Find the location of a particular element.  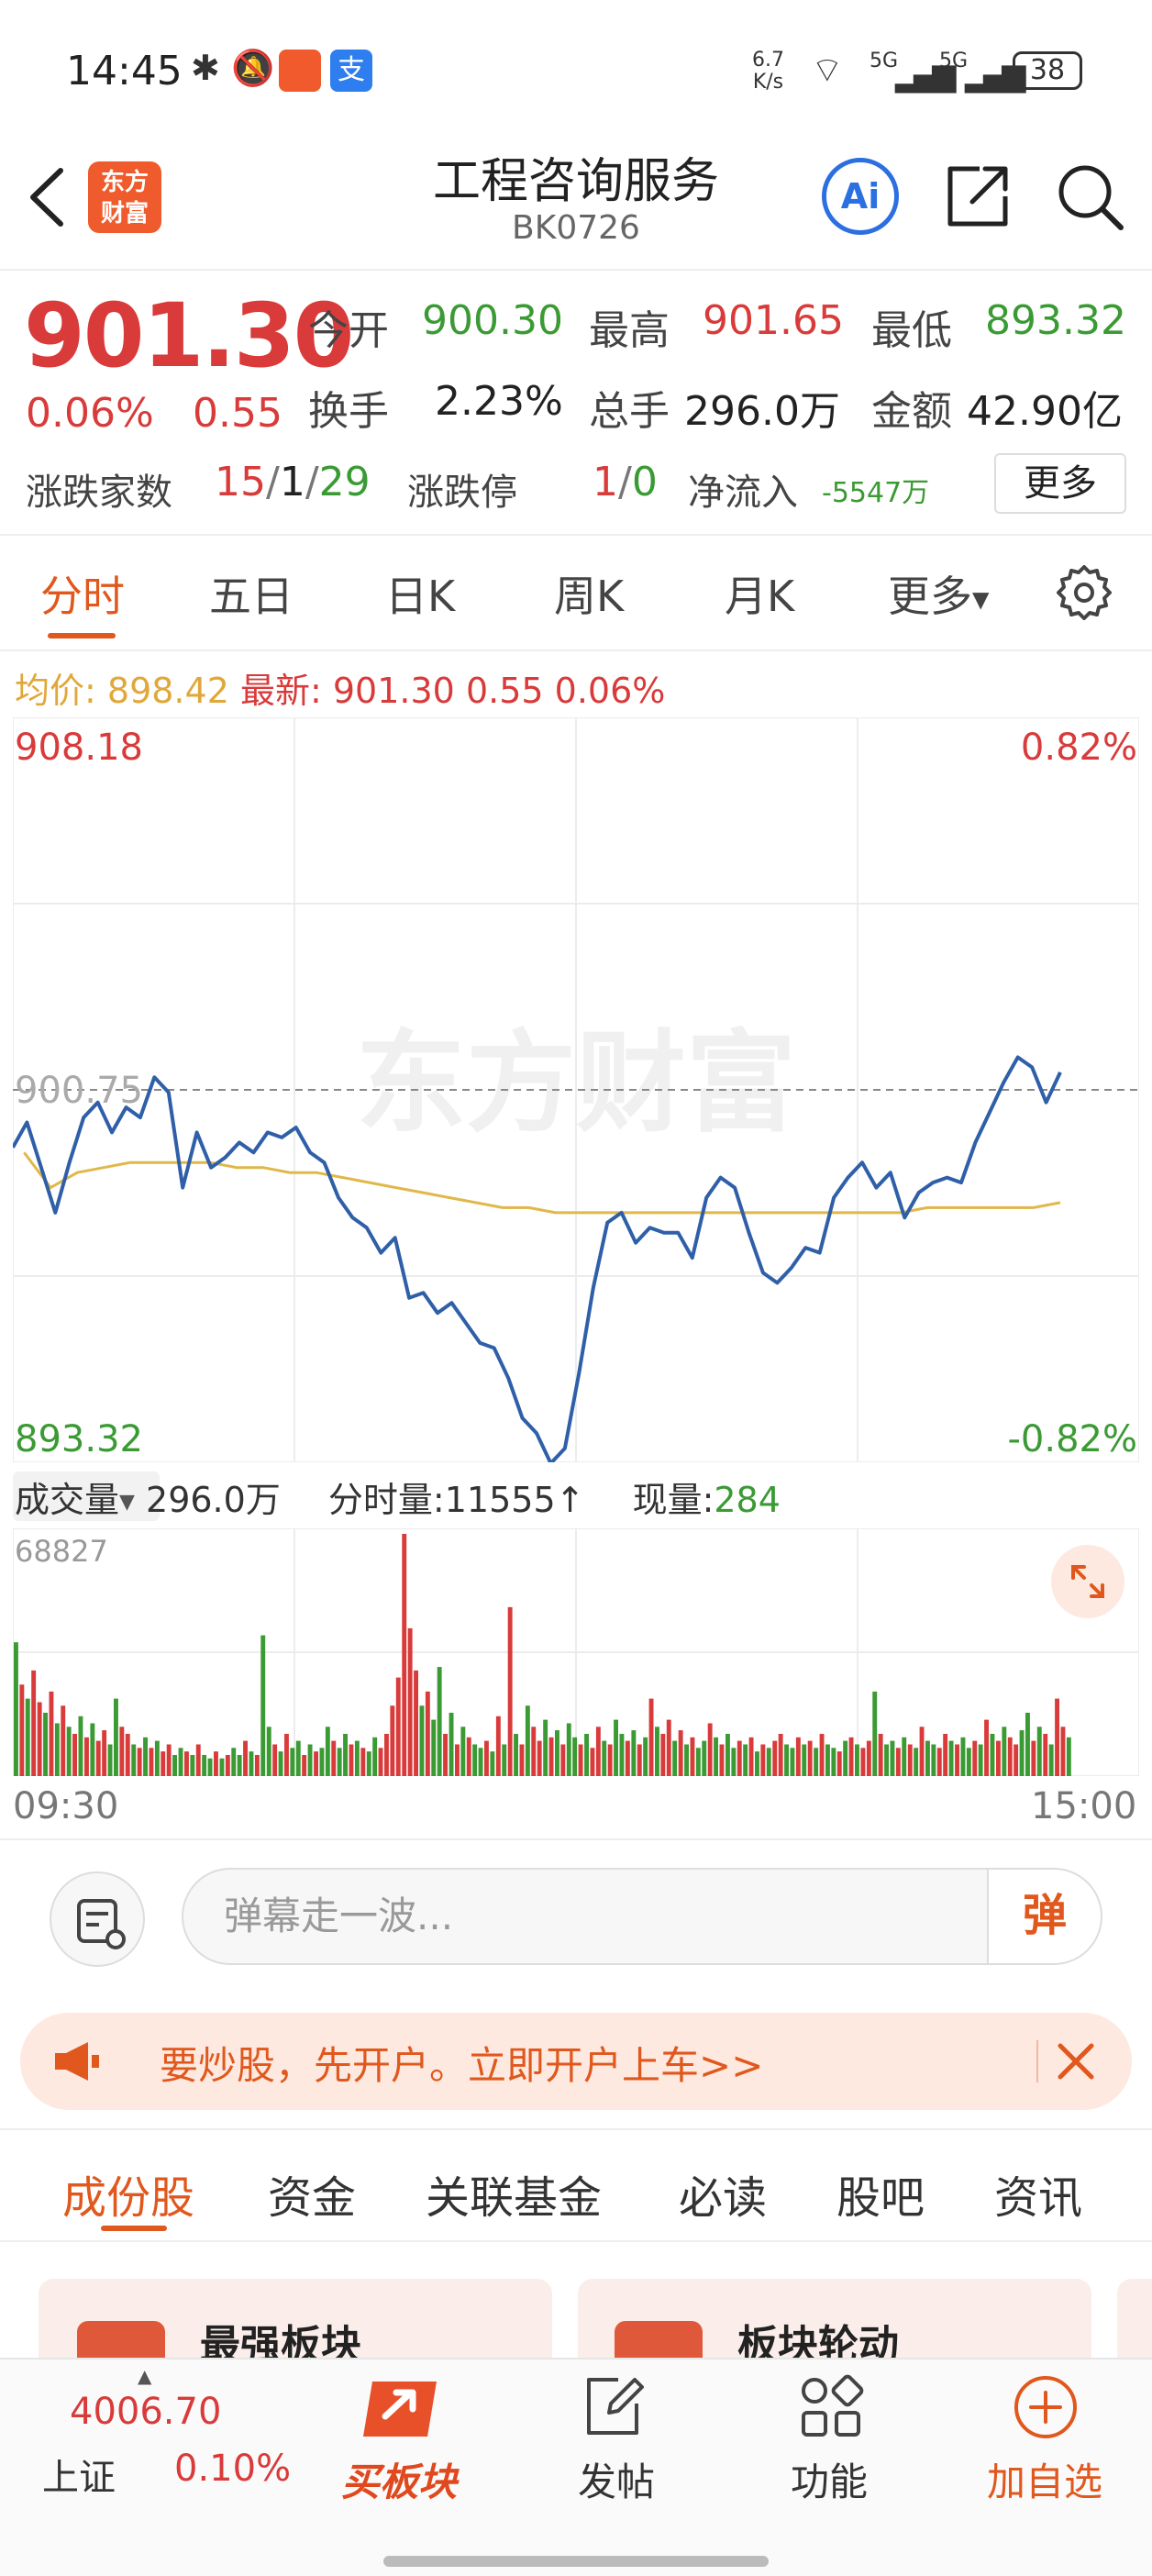

danmaku-send-button: 弹 is located at coordinates (1044, 1916).